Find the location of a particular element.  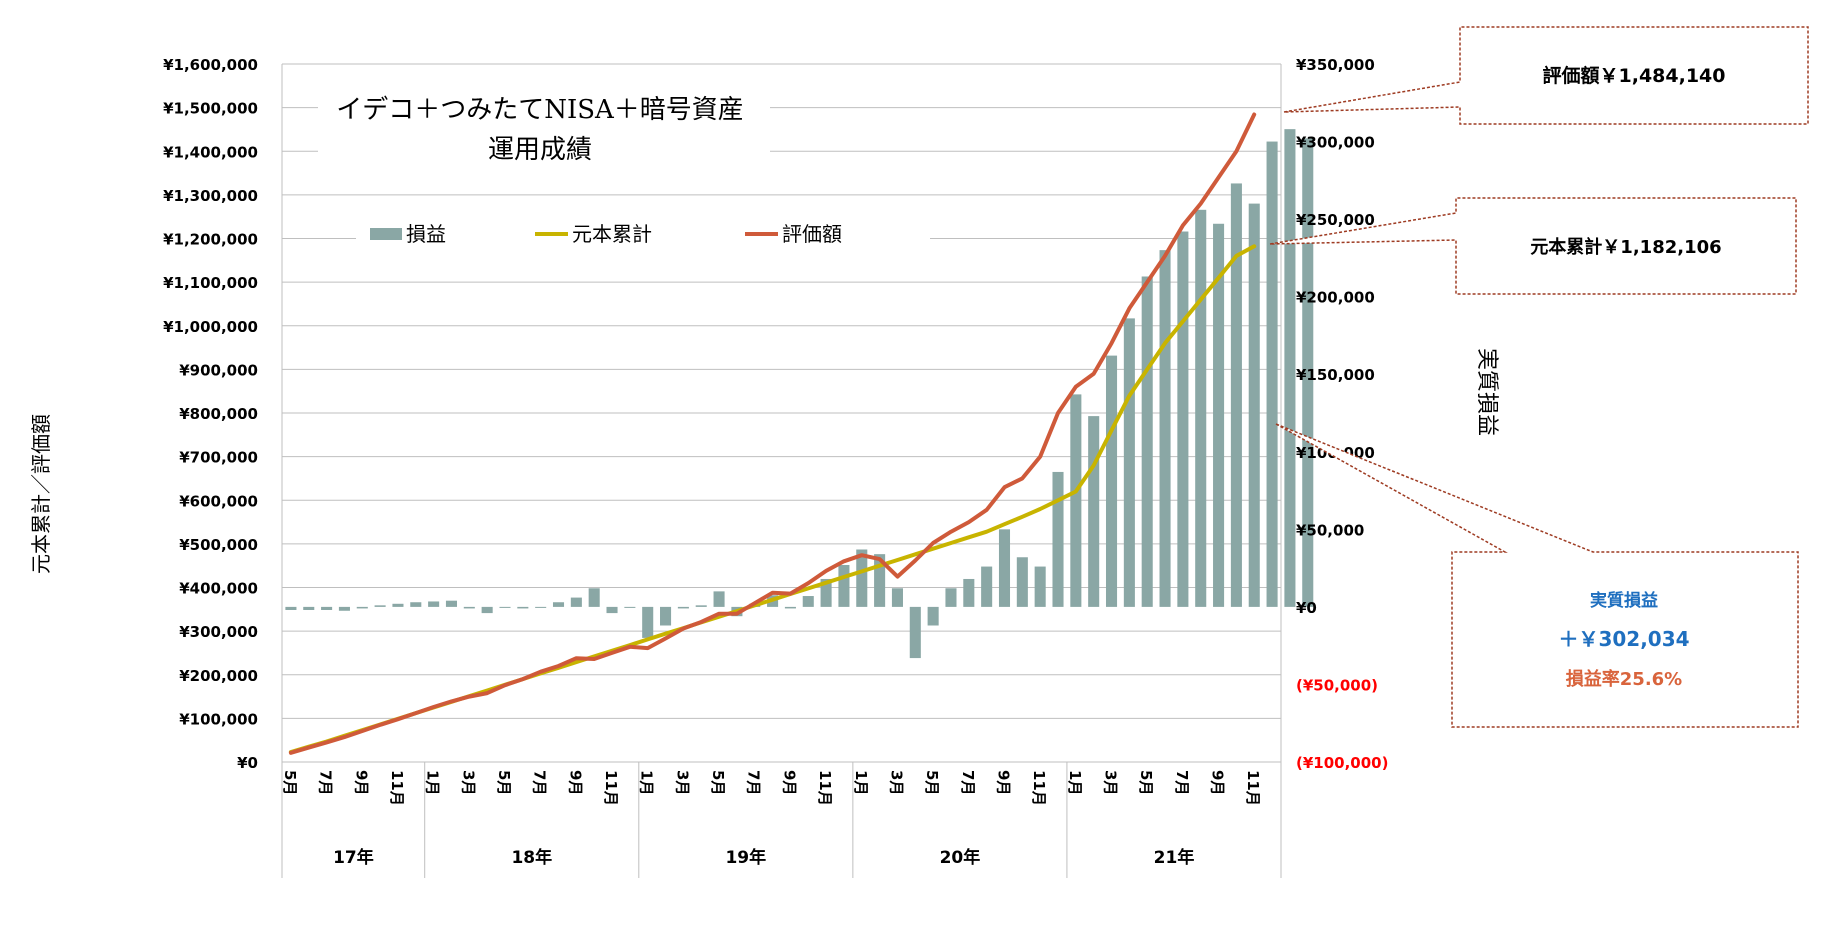

legend-label-principal: 元本累計 is located at coordinates (612, 234).